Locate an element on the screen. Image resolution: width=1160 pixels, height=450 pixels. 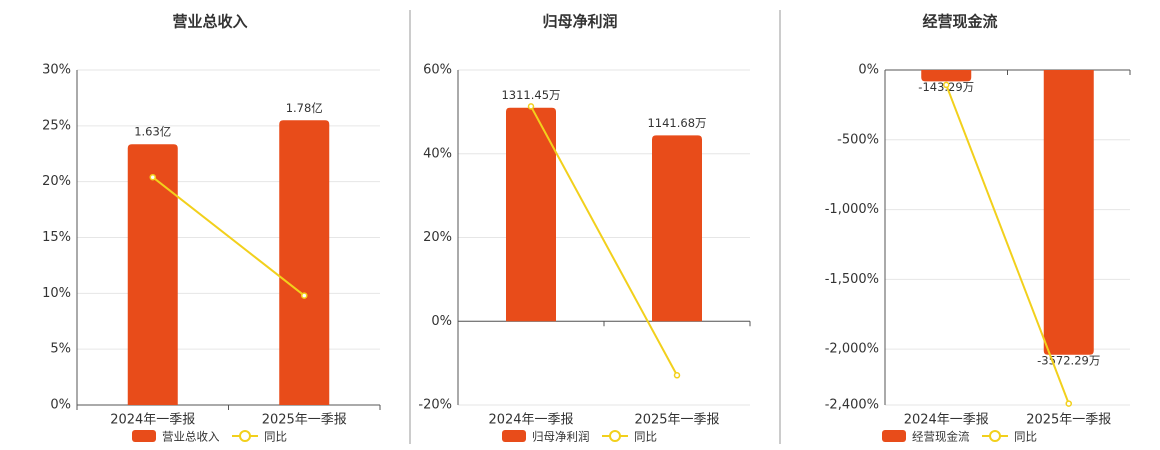
value-label: -3572.29万 is located at coordinates (1068, 360).